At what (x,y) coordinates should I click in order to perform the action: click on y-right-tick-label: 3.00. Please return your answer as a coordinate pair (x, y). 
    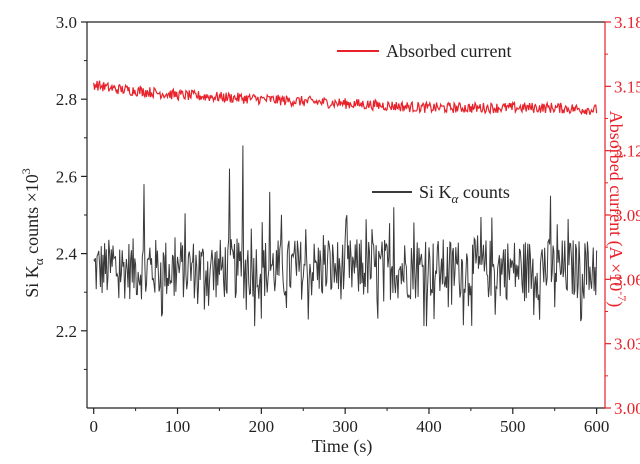
    Looking at the image, I should click on (627, 408).